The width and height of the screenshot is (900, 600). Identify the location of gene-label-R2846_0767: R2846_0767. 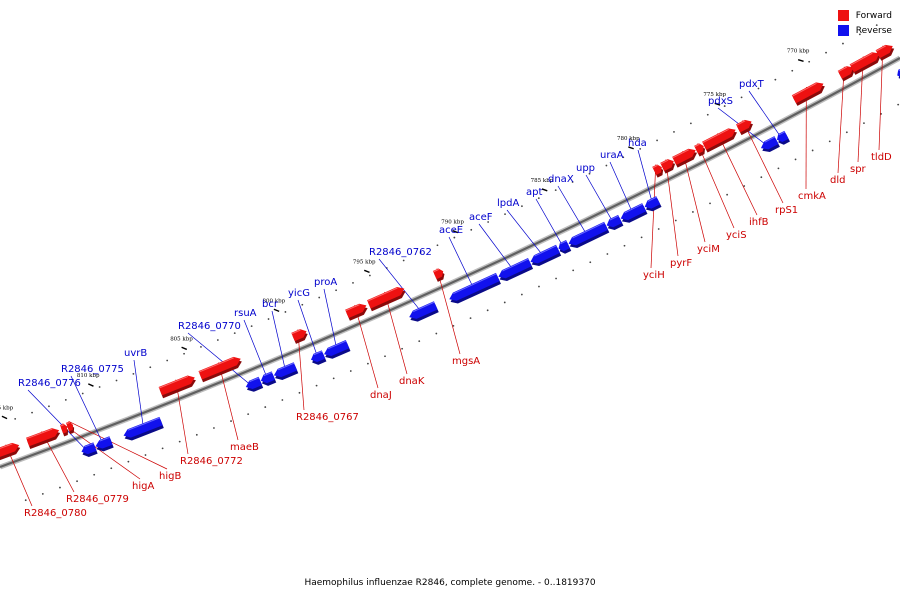
(327, 417).